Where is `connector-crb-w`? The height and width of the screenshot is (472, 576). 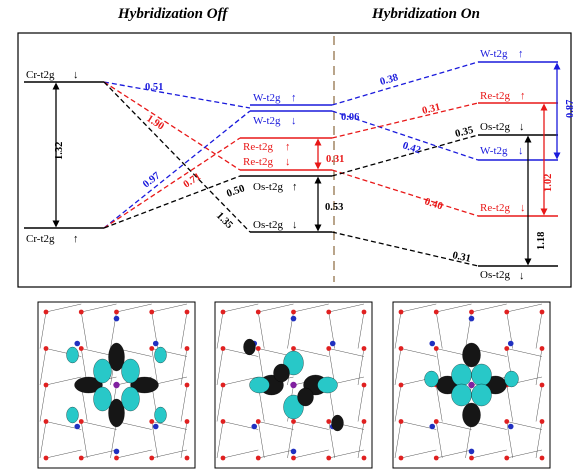 connector-crb-w is located at coordinates (177, 169).